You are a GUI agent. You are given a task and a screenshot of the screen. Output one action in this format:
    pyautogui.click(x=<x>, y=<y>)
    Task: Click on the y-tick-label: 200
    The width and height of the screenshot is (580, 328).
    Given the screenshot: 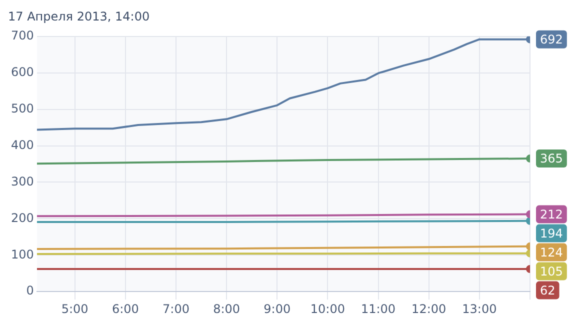 What is the action you would take?
    pyautogui.click(x=22, y=217)
    